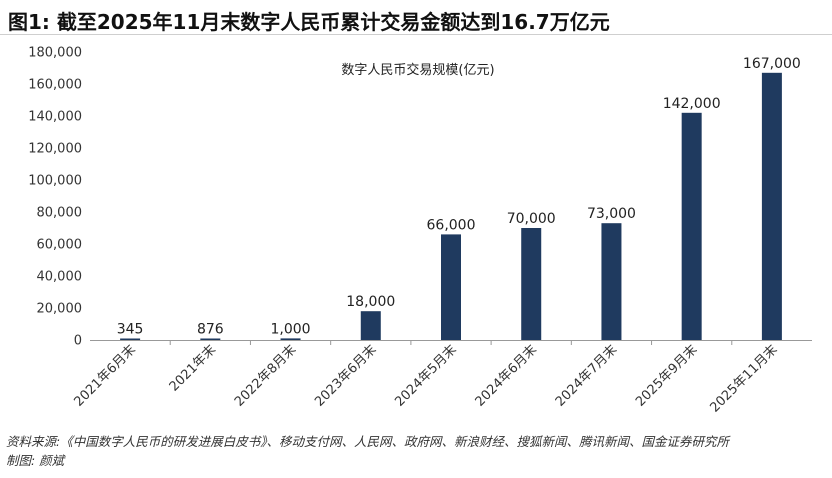 The image size is (832, 478). I want to click on category-label: 2022年8月末, so click(265, 375).